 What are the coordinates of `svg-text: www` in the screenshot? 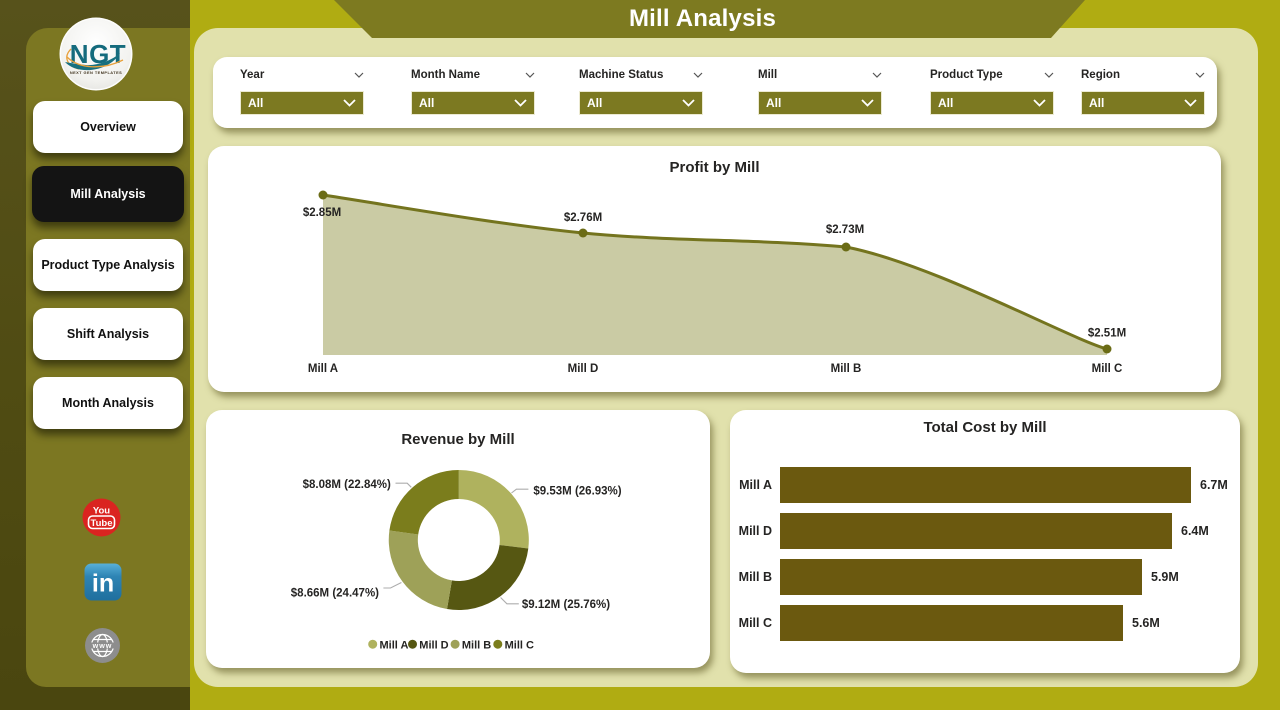 It's located at (102, 645).